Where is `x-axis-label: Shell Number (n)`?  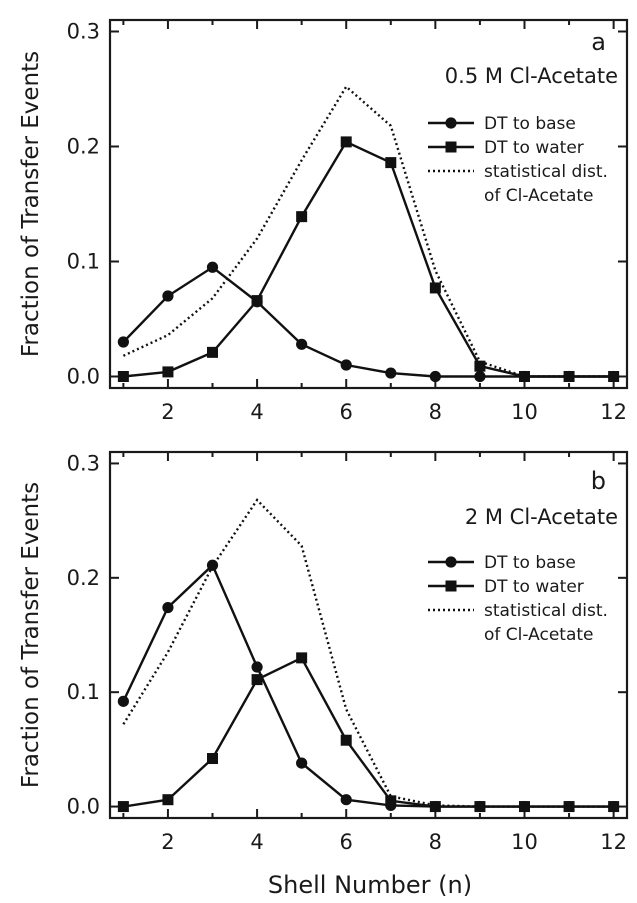 x-axis-label: Shell Number (n) is located at coordinates (370, 885).